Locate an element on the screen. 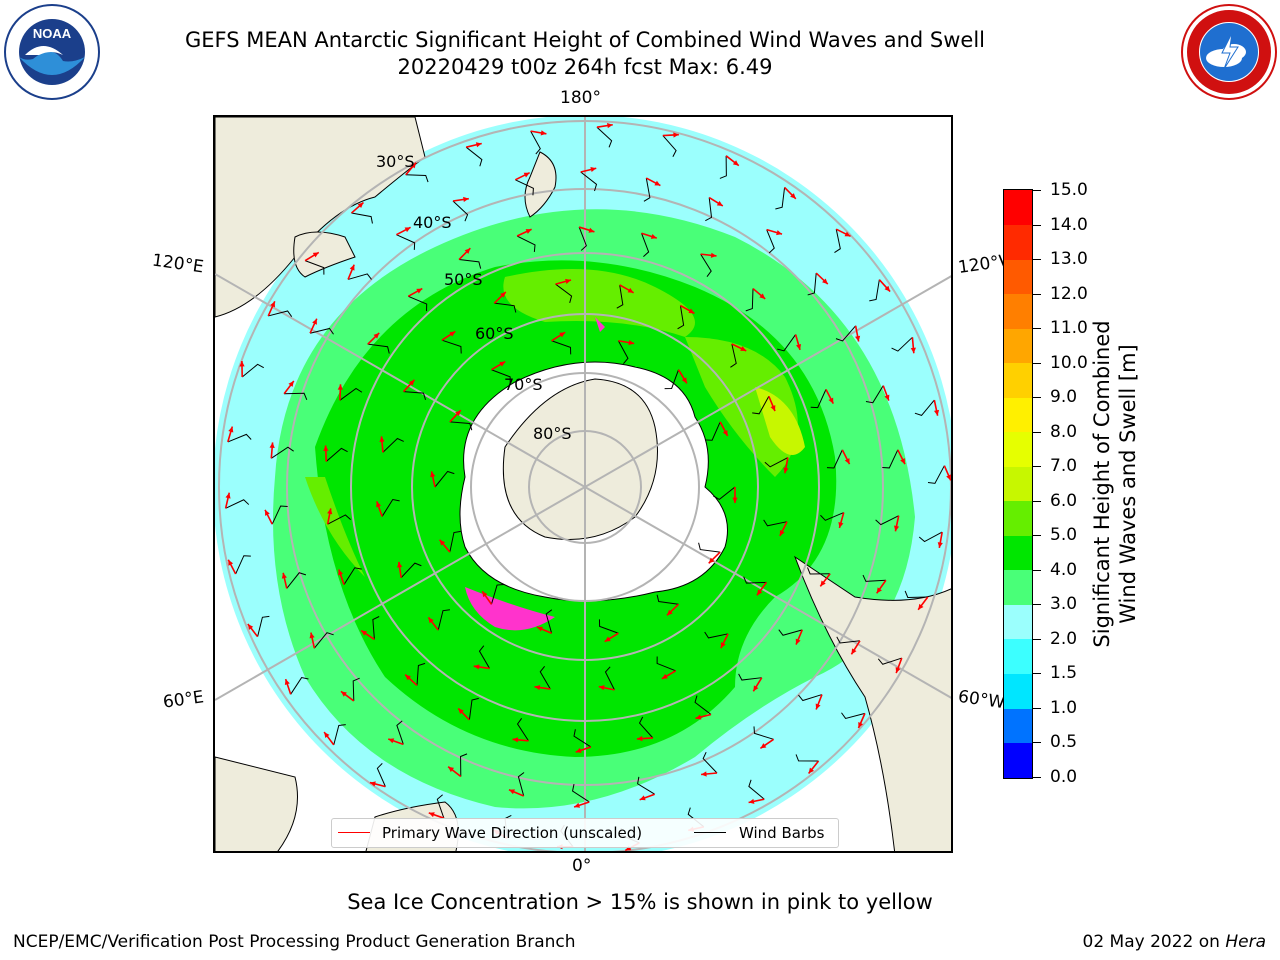 This screenshot has width=1280, height=960. lat-label-50s: 50°S is located at coordinates (463, 279).